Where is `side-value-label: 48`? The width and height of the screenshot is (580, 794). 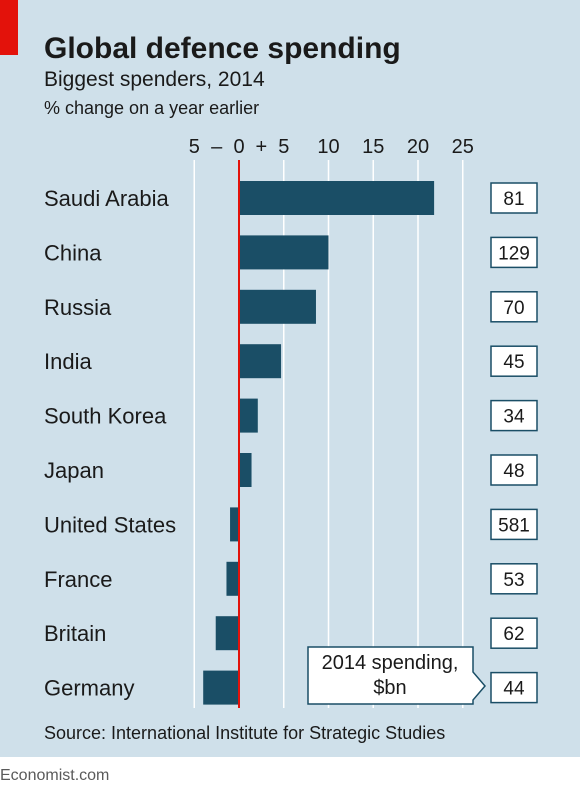 side-value-label: 48 is located at coordinates (513, 471).